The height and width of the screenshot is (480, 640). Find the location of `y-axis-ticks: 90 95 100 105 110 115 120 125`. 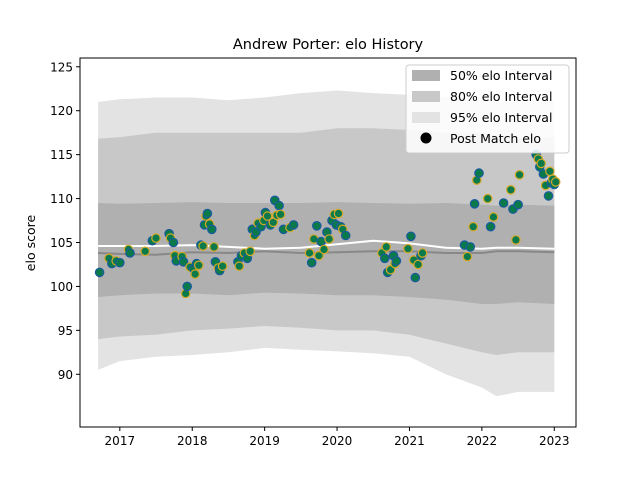

y-axis-ticks: 90 95 100 105 110 115 120 125 is located at coordinates (65, 221).